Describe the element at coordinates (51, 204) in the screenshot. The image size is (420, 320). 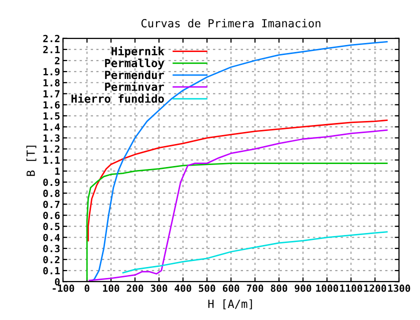
I see `y-tick-label: 0.7` at that location.